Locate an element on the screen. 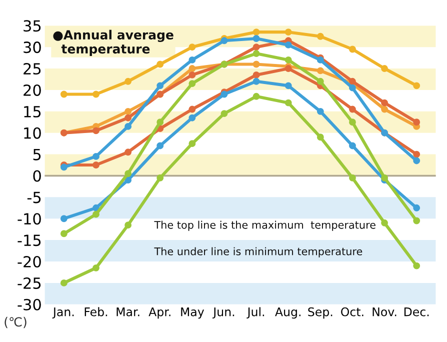 The height and width of the screenshot is (342, 447). x-tick-label: Feb. is located at coordinates (96, 311).